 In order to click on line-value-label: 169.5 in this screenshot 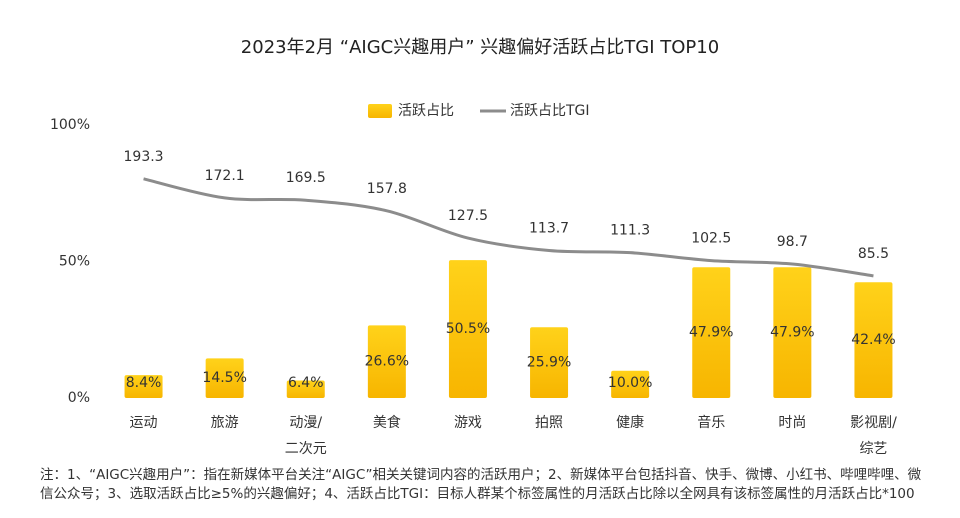, I will do `click(306, 178)`.